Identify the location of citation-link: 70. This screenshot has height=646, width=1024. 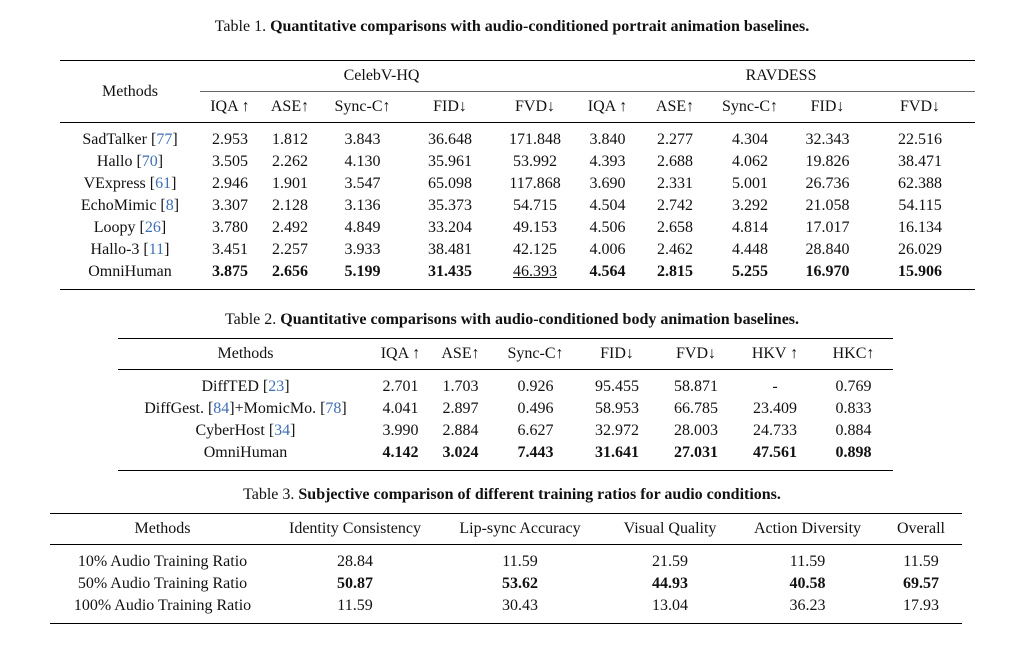
(149, 161).